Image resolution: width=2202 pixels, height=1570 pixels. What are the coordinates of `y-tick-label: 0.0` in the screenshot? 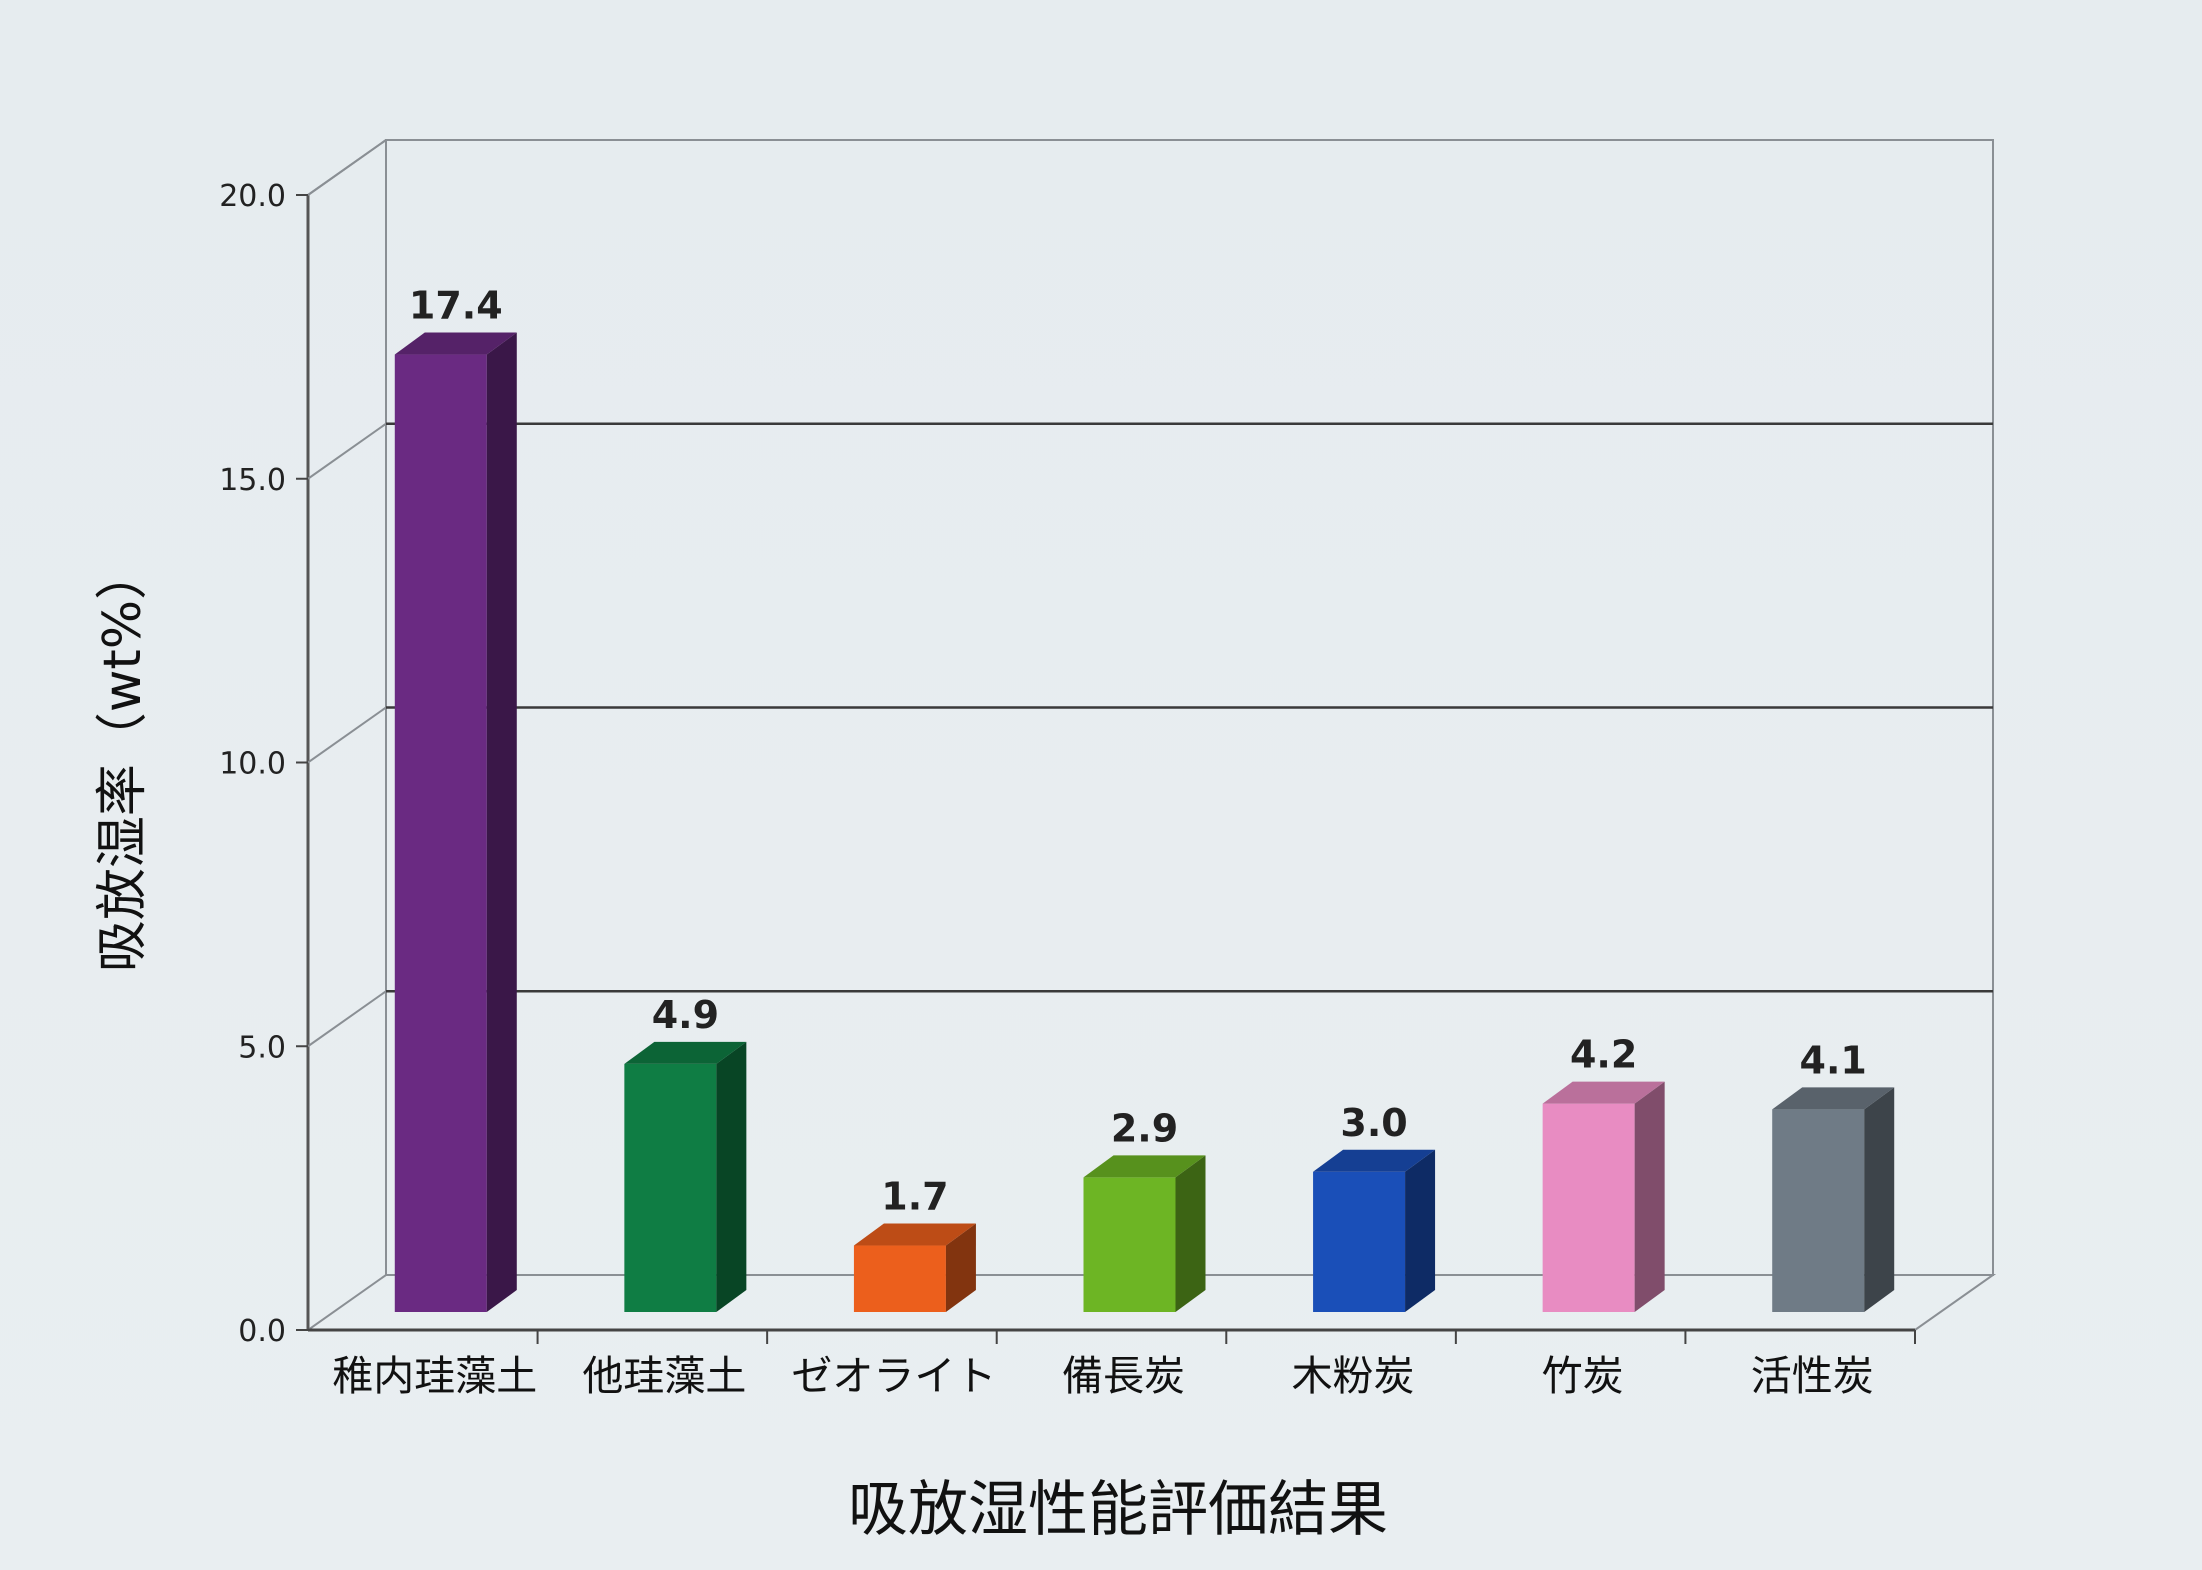 It's located at (262, 1331).